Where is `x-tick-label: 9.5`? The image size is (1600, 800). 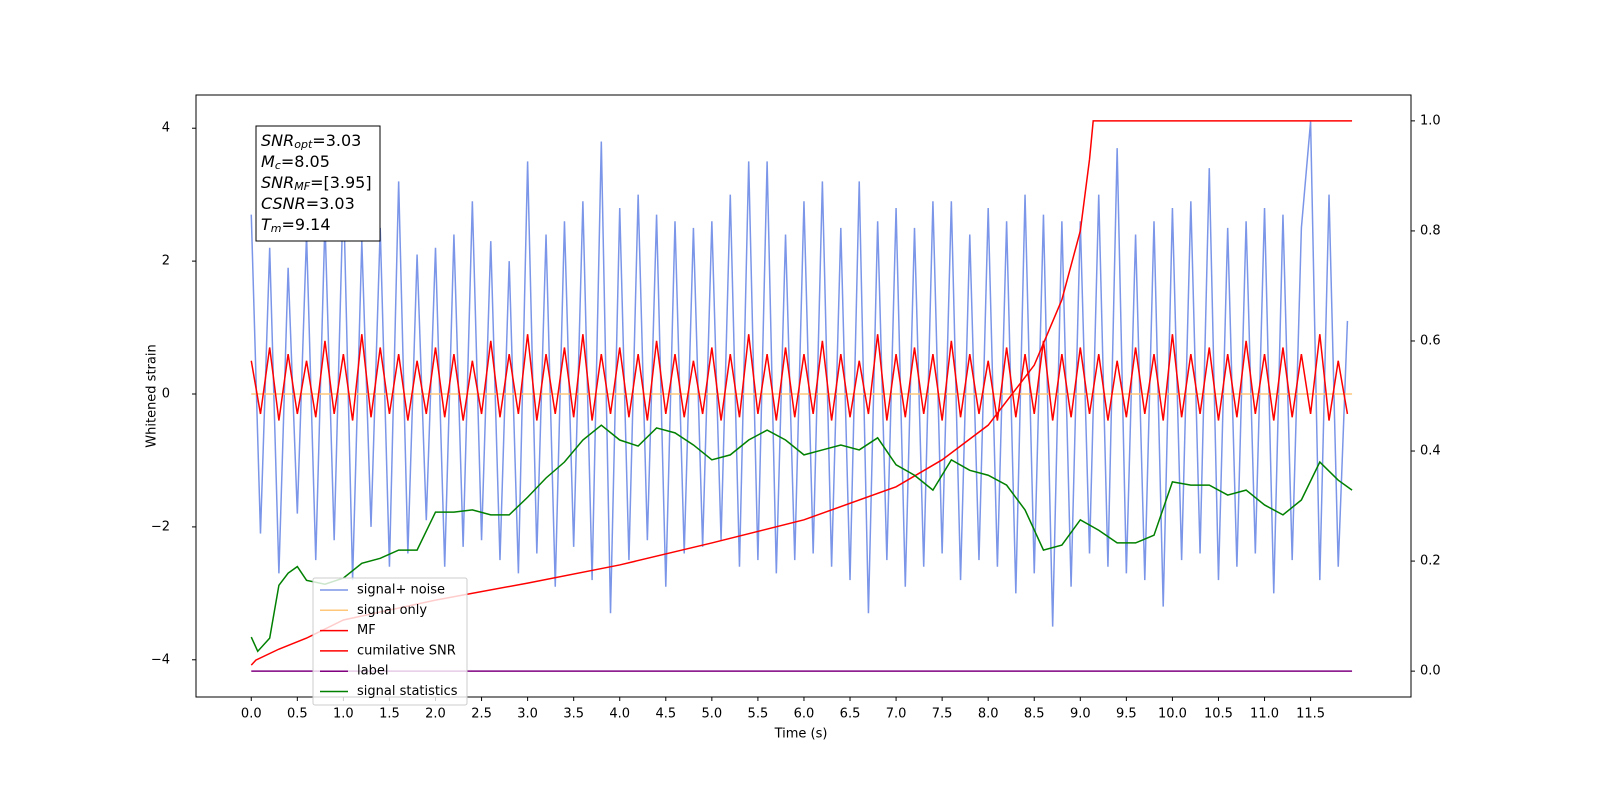 x-tick-label: 9.5 is located at coordinates (1126, 714).